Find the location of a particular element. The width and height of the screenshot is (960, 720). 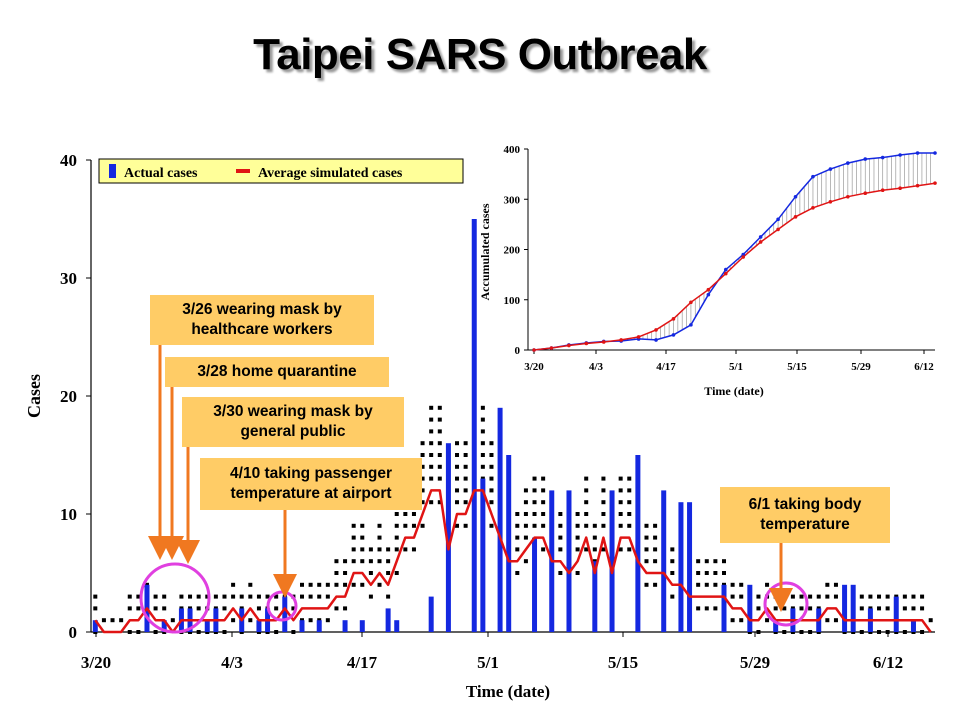

highlight-circle-march is located at coordinates (175, 598).